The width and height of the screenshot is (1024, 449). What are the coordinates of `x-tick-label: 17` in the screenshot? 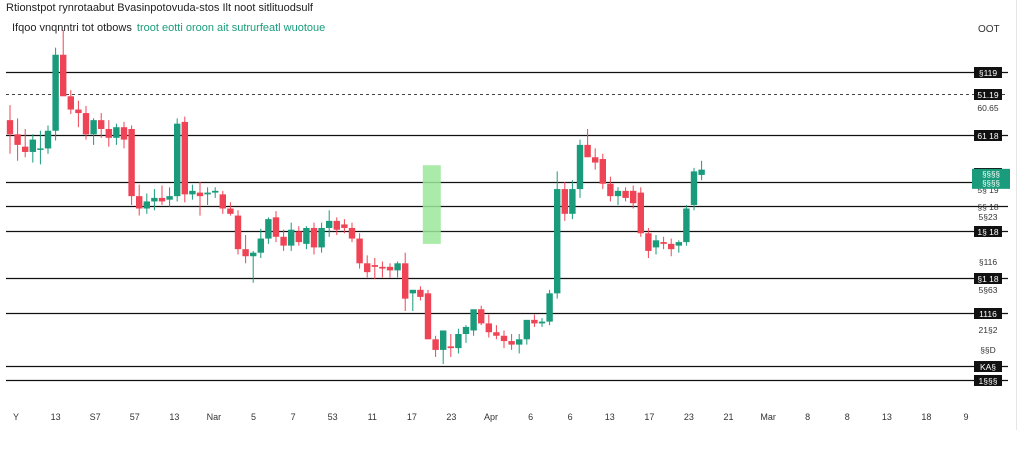 It's located at (649, 417).